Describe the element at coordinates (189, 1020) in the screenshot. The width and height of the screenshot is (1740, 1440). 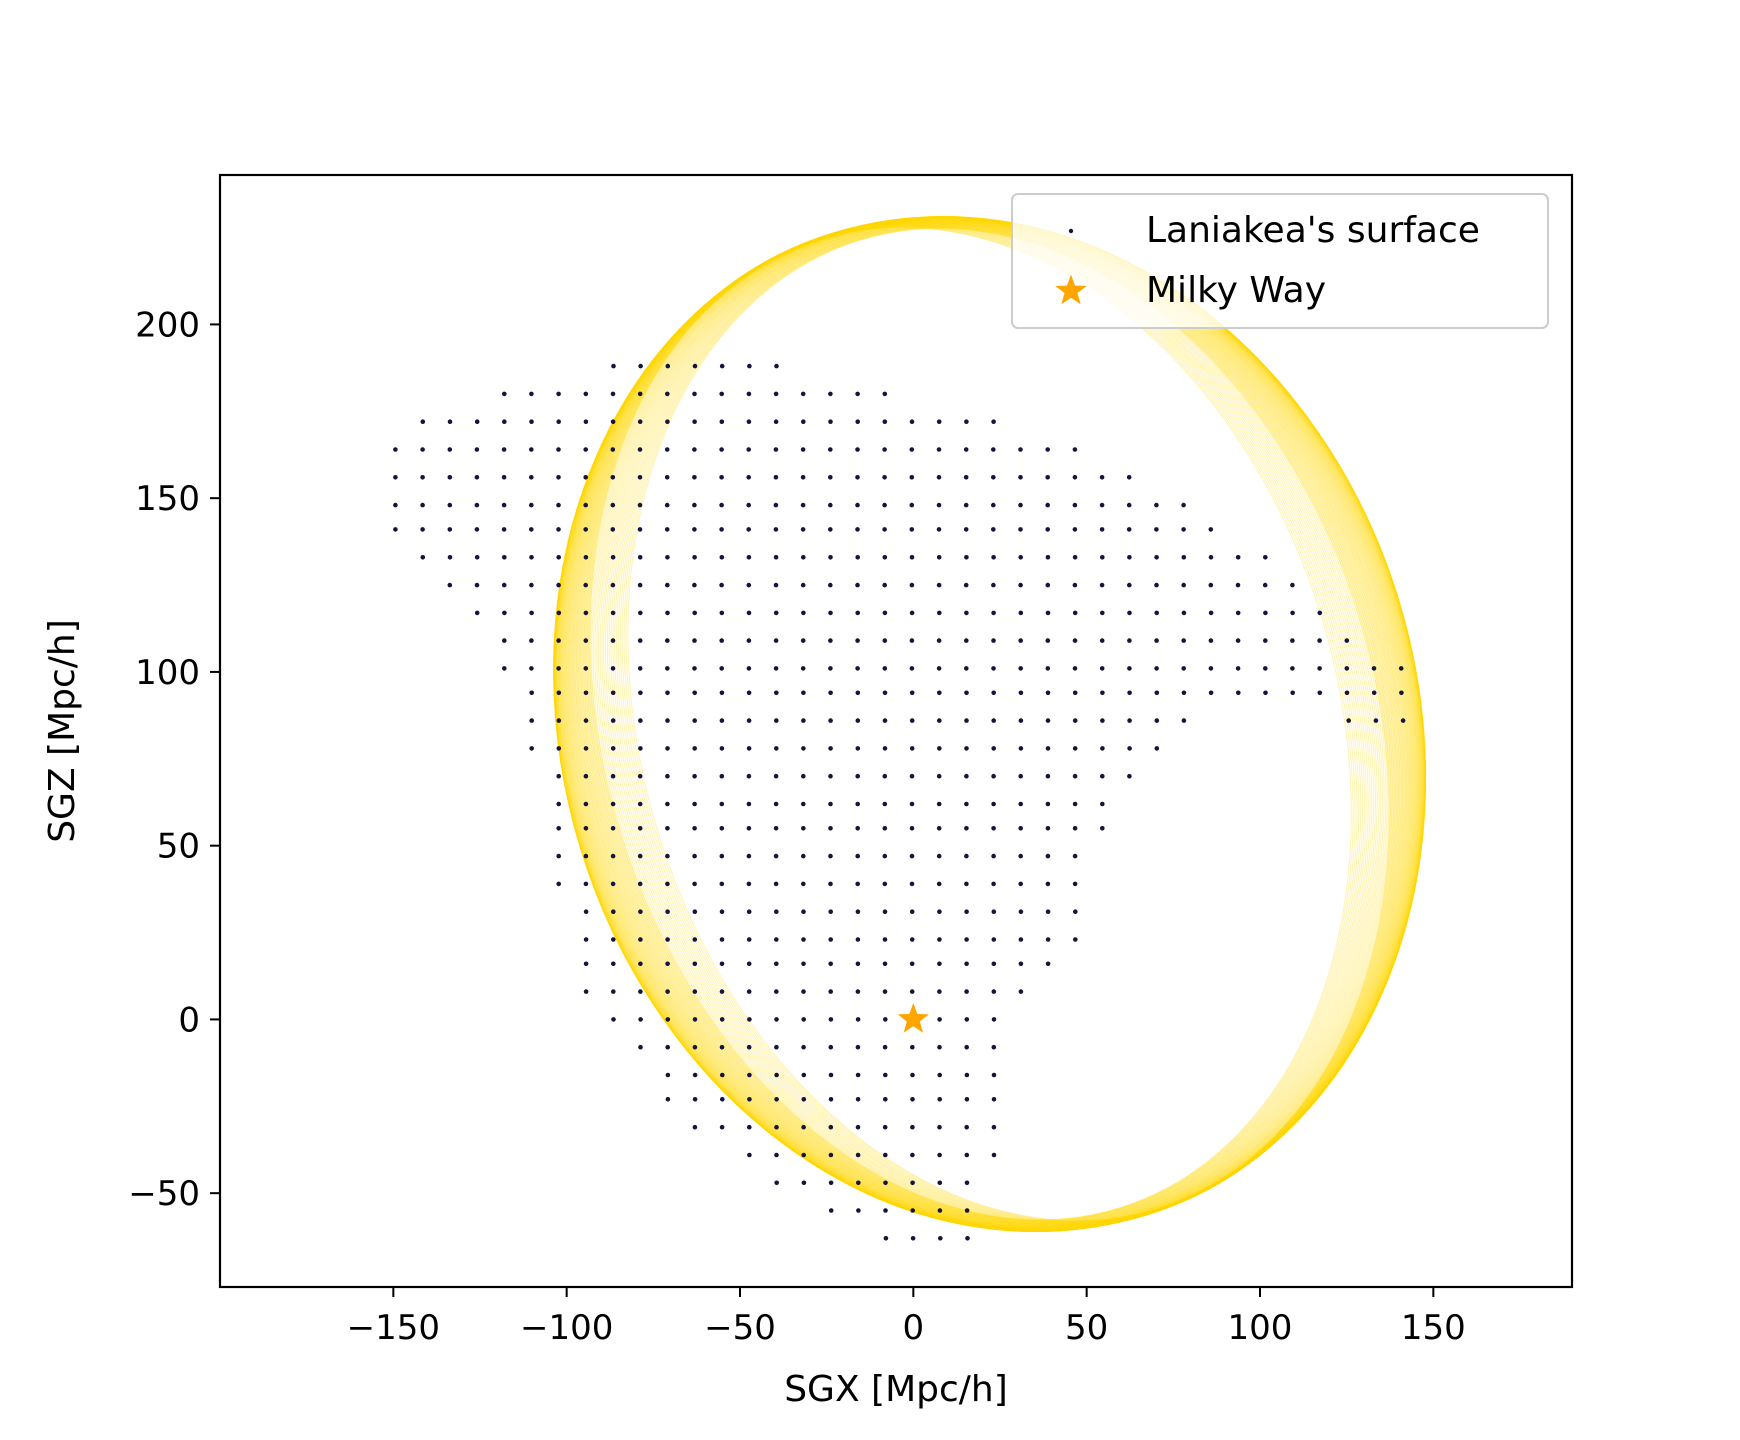
I see `y-tick-label: 0` at that location.